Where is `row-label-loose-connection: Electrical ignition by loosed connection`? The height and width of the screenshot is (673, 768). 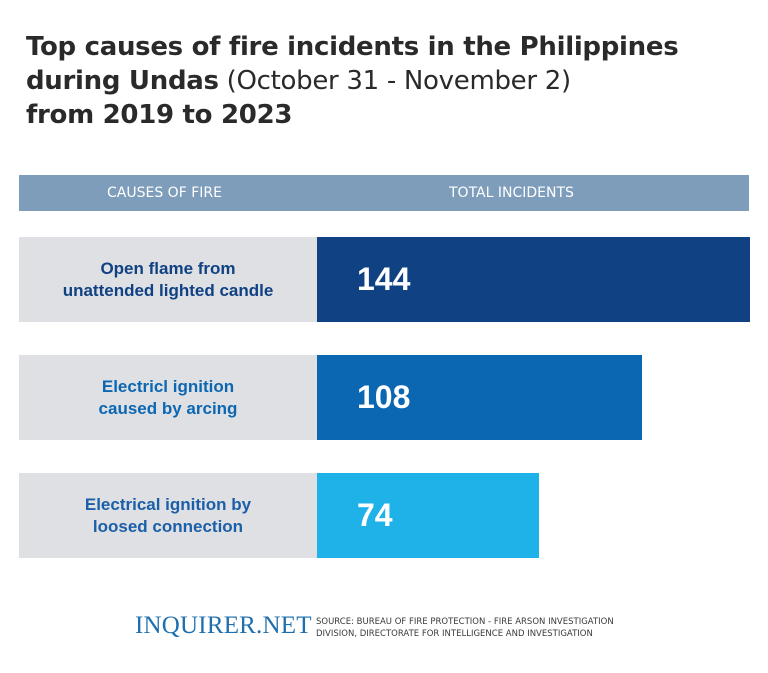
row-label-loose-connection: Electrical ignition by loosed connection is located at coordinates (168, 515).